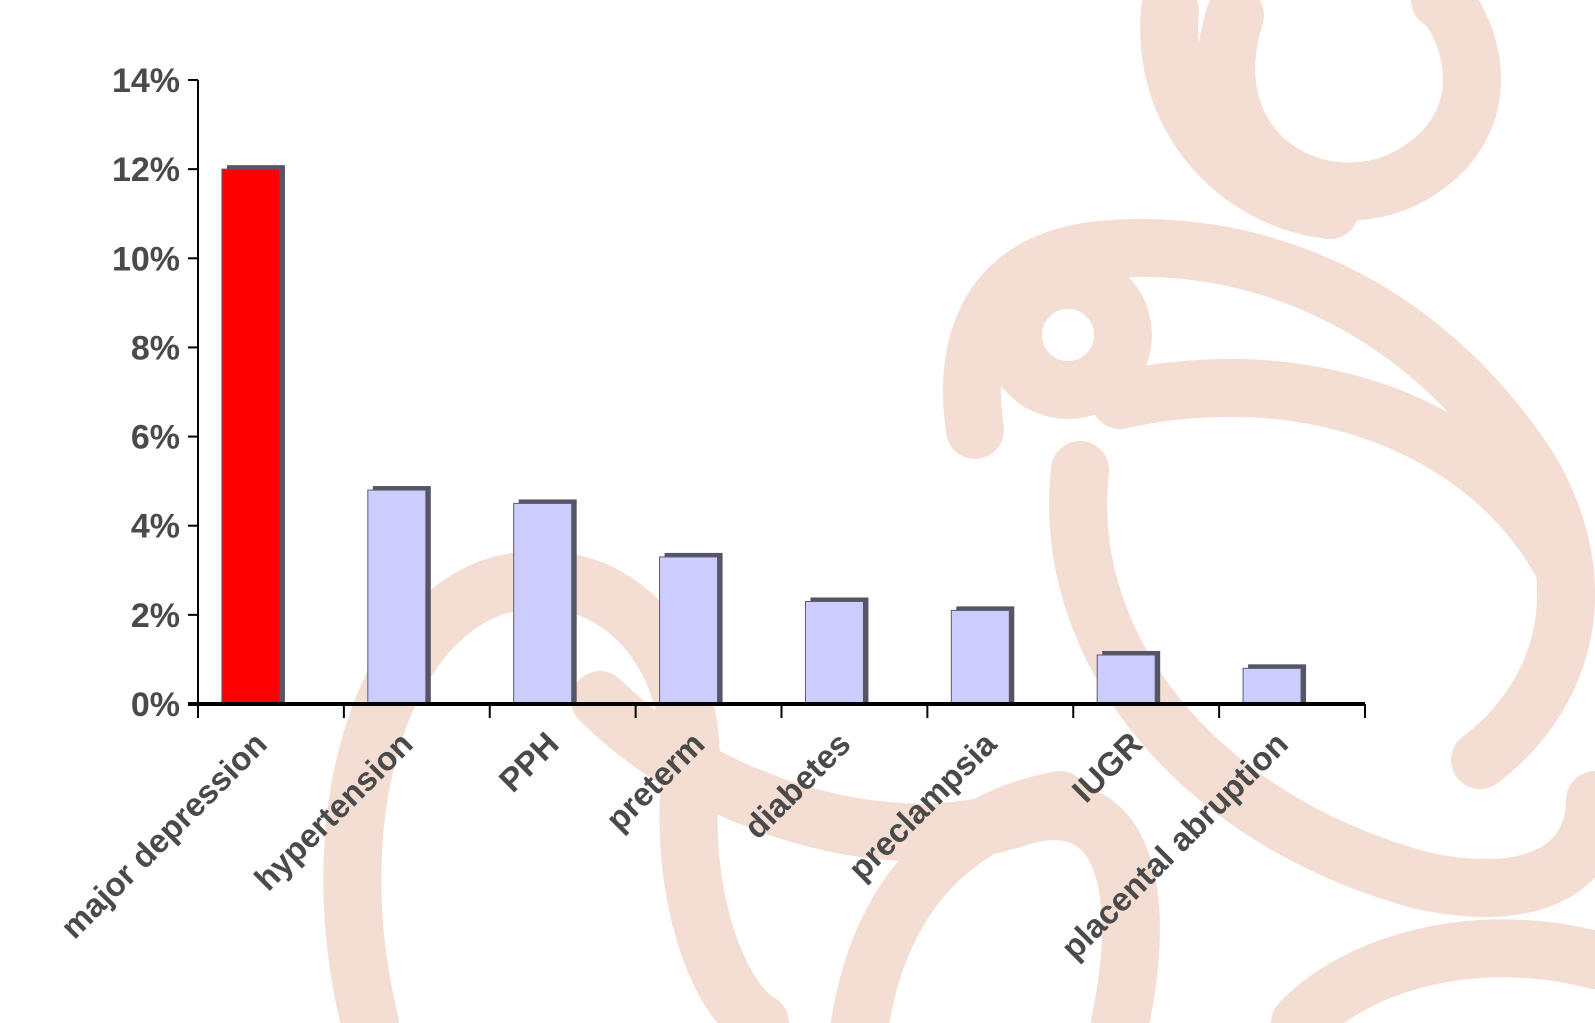 This screenshot has width=1595, height=1023. I want to click on y-tick-label: 8%, so click(155, 348).